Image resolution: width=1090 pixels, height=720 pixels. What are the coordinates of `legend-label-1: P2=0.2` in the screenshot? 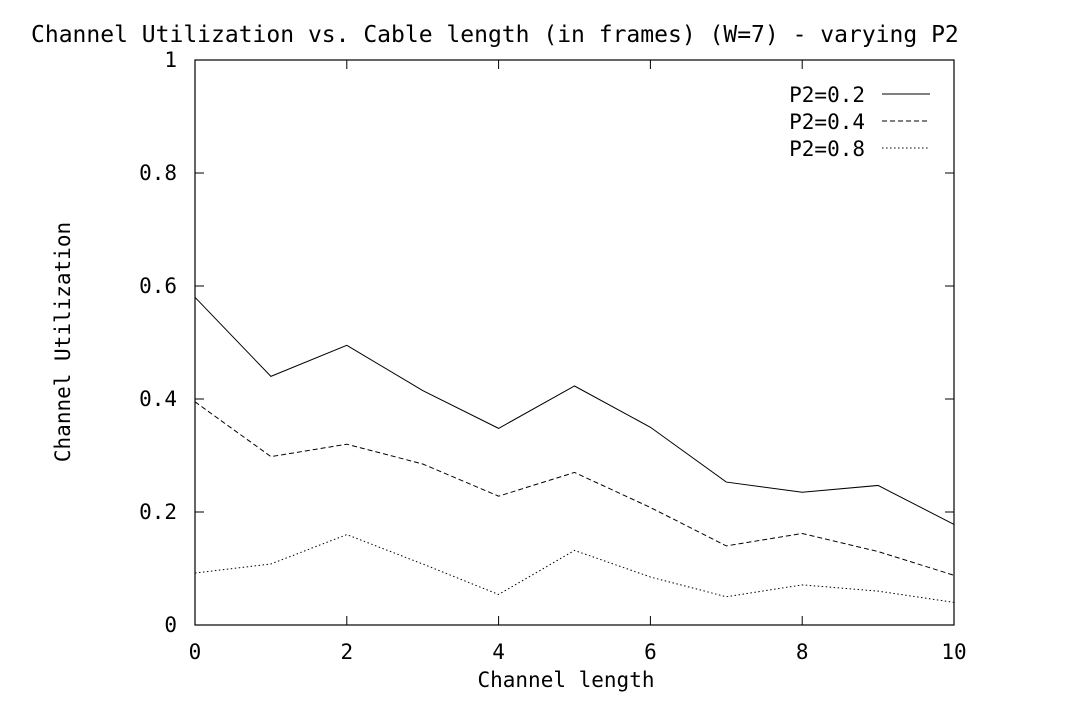 It's located at (827, 95).